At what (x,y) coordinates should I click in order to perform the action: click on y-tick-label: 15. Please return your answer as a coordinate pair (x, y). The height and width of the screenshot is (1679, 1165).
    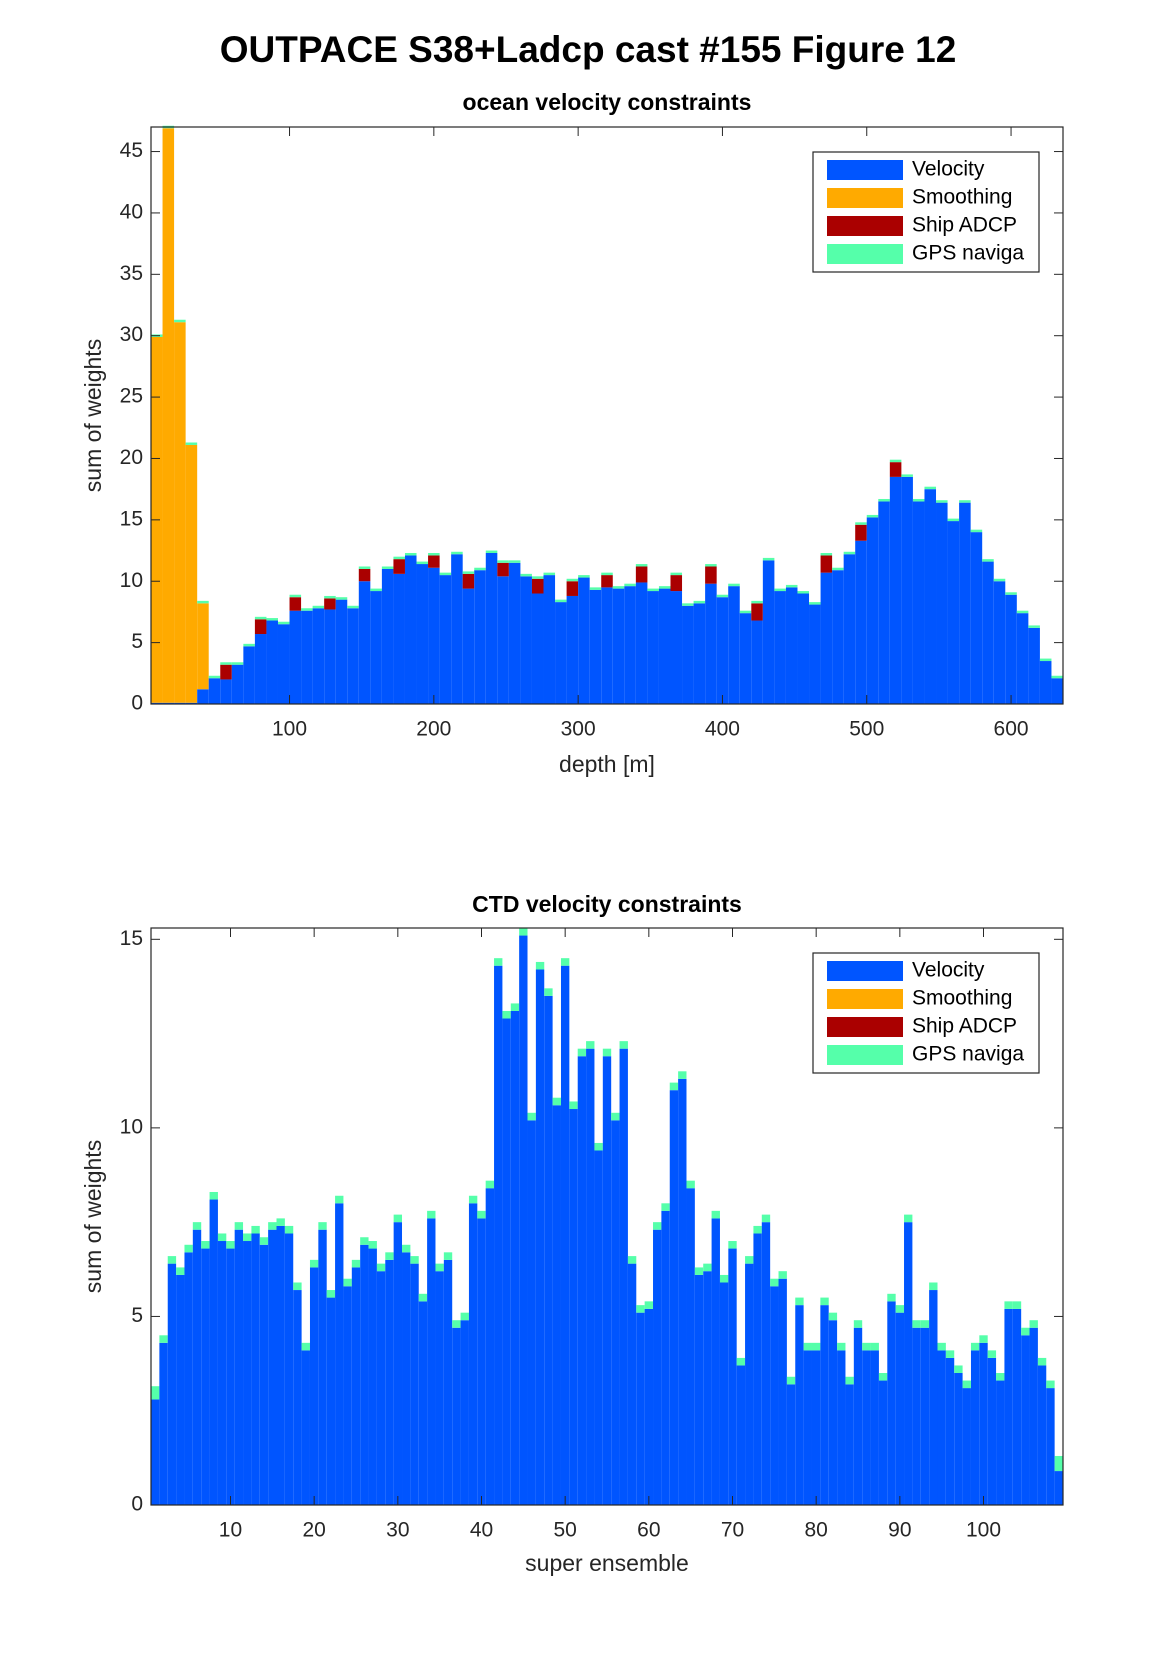
    Looking at the image, I should click on (131, 518).